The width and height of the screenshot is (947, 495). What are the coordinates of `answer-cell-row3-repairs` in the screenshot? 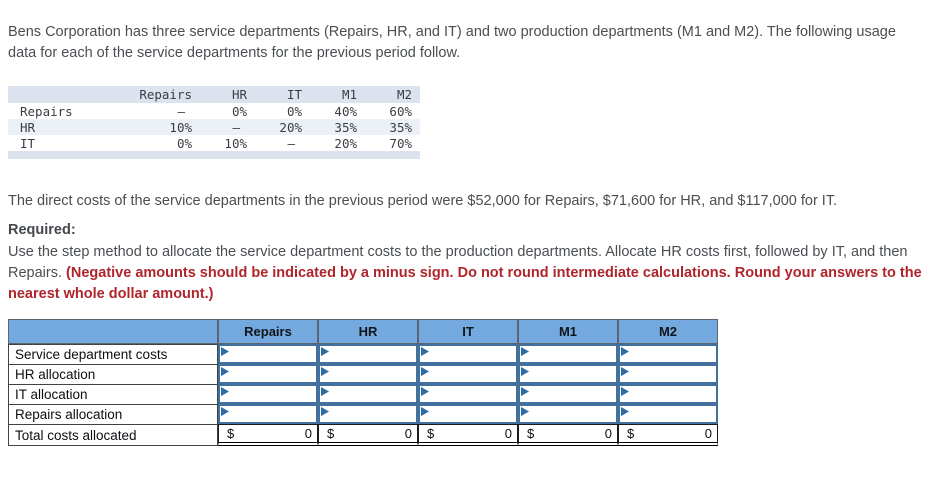 It's located at (268, 394).